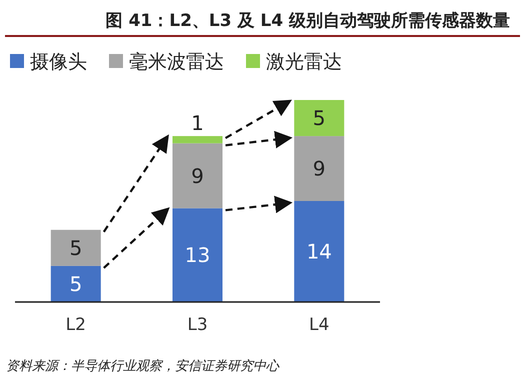 This screenshot has height=386, width=525. I want to click on legend-label: 毫米波雷达, so click(176, 62).